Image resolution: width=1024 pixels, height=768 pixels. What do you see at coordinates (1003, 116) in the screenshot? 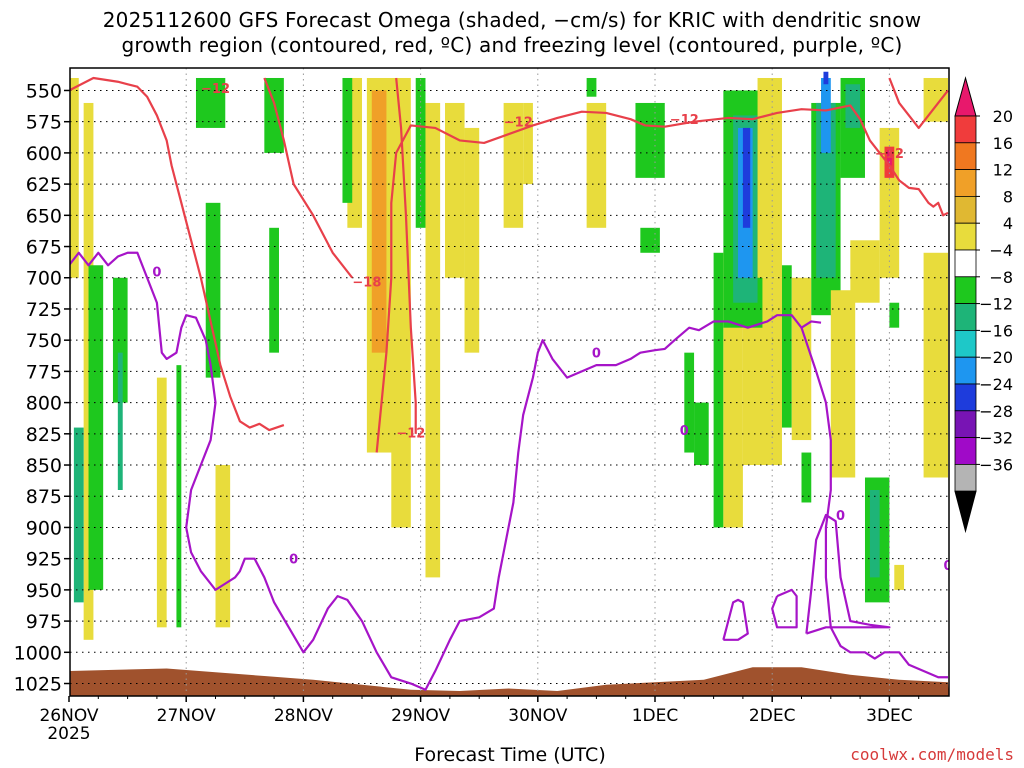
I see `colorbar-label: 20` at bounding box center [1003, 116].